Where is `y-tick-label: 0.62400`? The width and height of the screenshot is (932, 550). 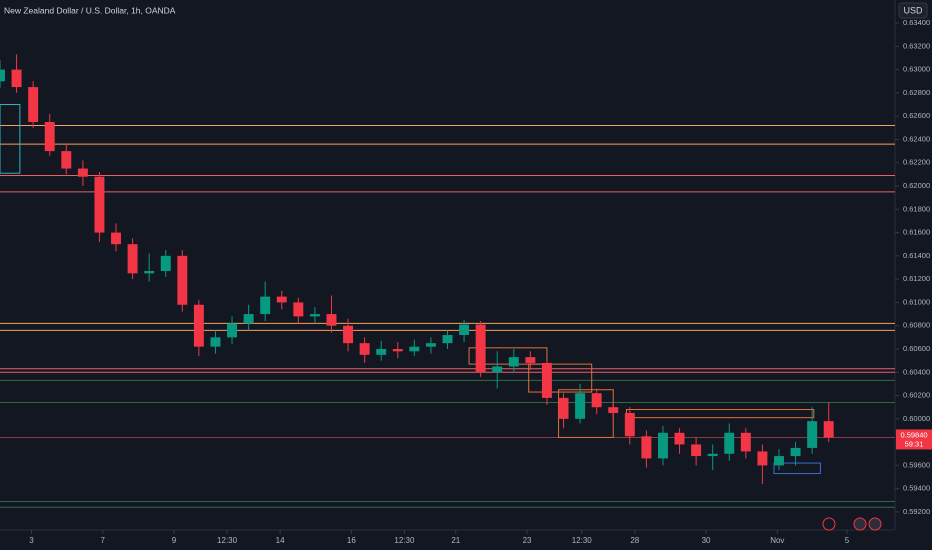 y-tick-label: 0.62400 is located at coordinates (916, 138).